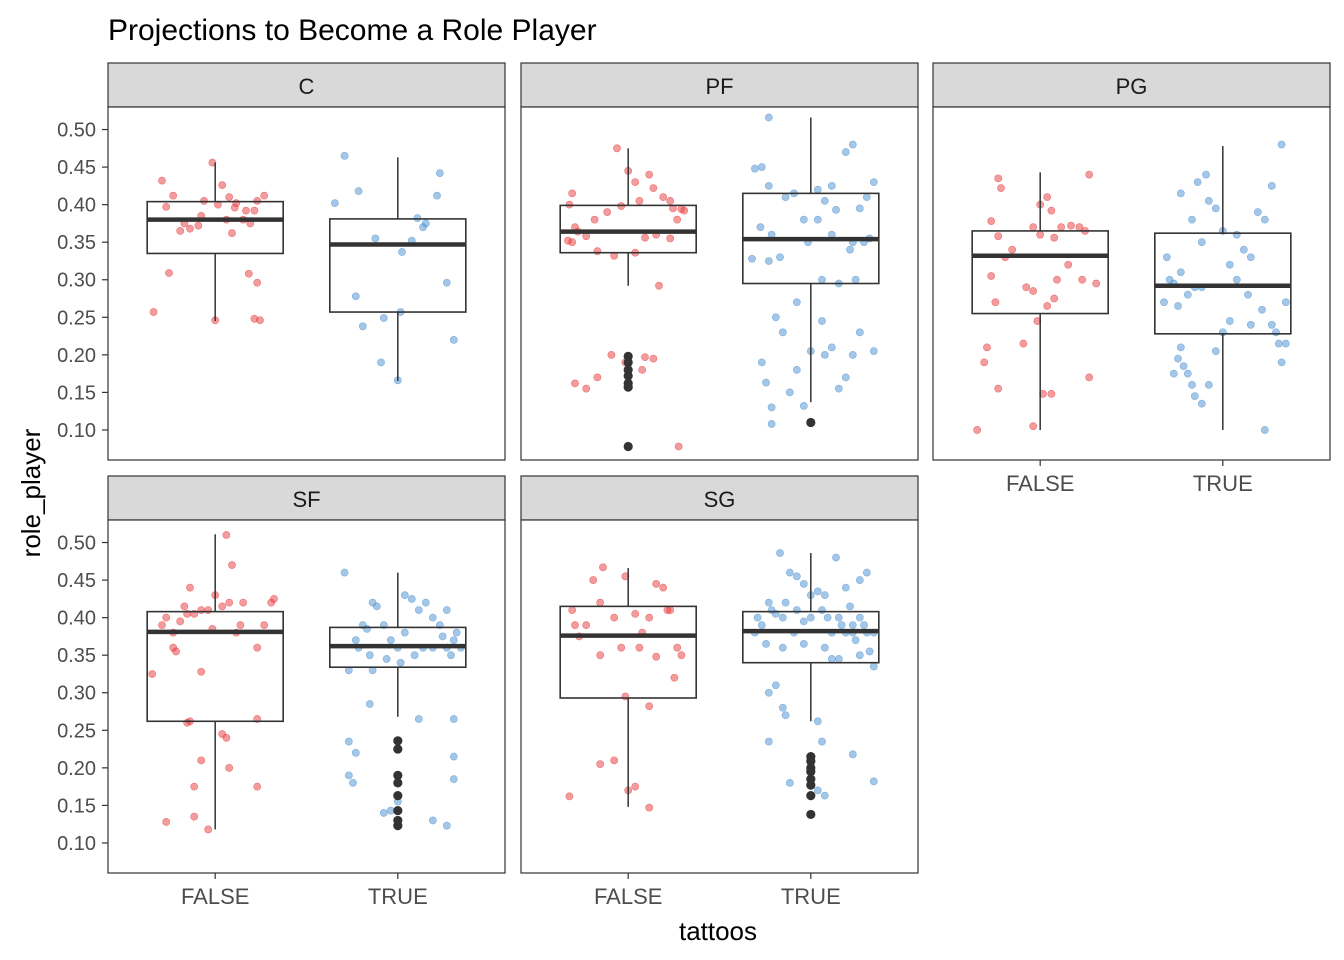 This screenshot has width=1344, height=960. Describe the element at coordinates (76, 131) in the screenshot. I see `y-tick-label: 0.50` at that location.